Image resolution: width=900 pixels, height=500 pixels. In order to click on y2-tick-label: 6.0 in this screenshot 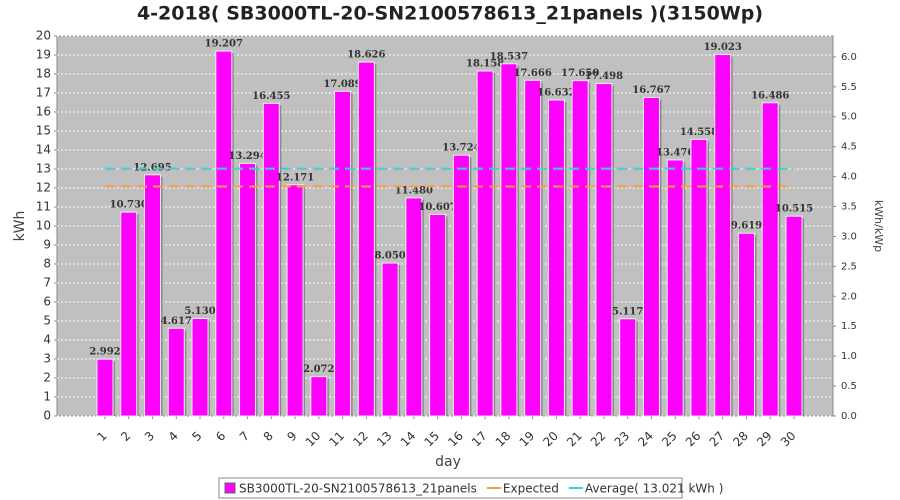, I will do `click(849, 57)`.